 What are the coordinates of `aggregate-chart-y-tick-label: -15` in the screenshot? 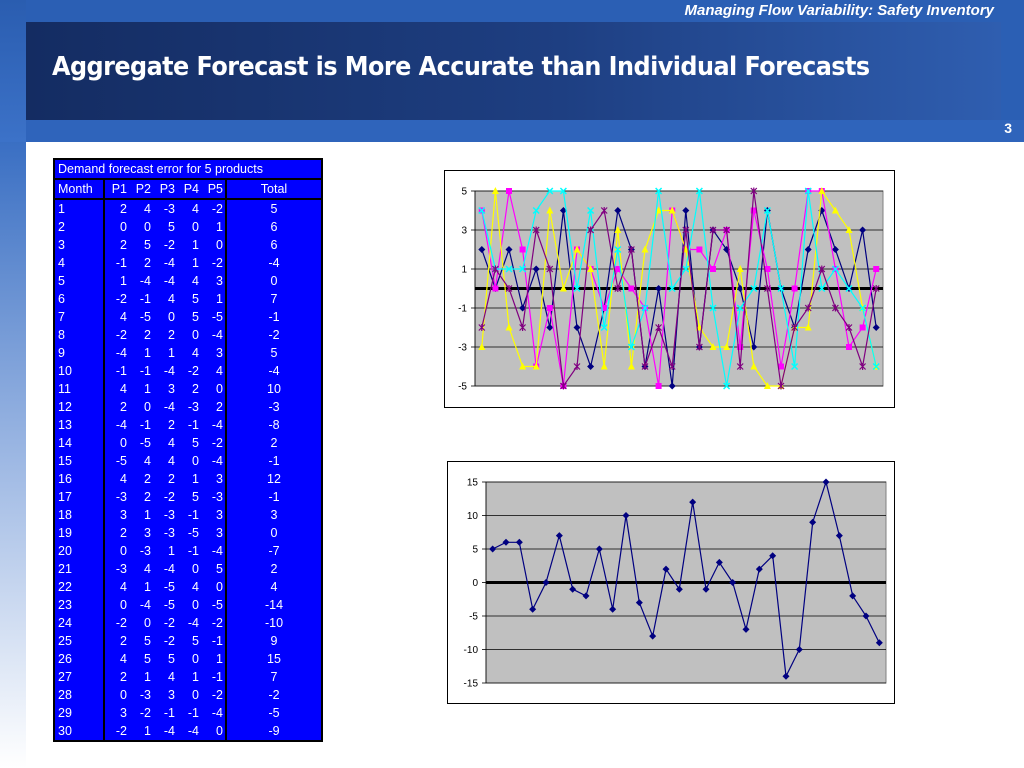 It's located at (471, 684).